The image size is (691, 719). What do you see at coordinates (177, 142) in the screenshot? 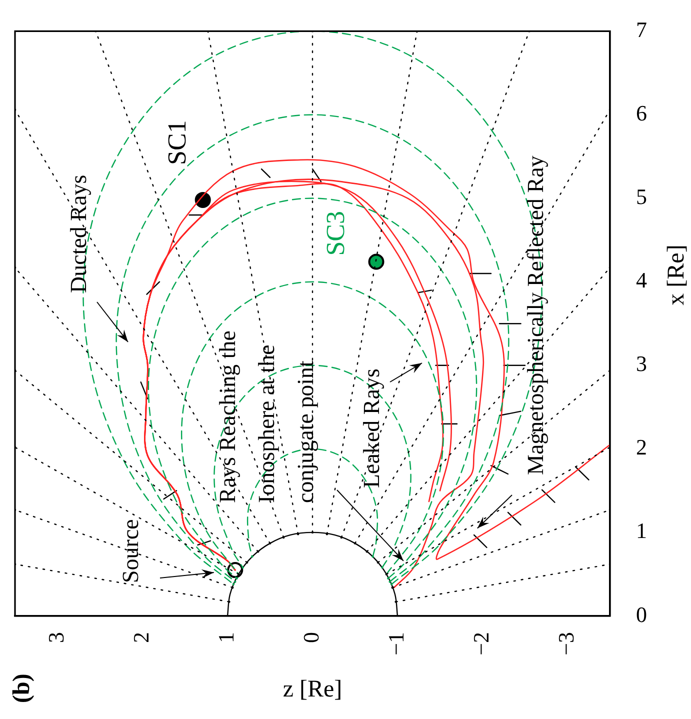
I see `text: SC1` at bounding box center [177, 142].